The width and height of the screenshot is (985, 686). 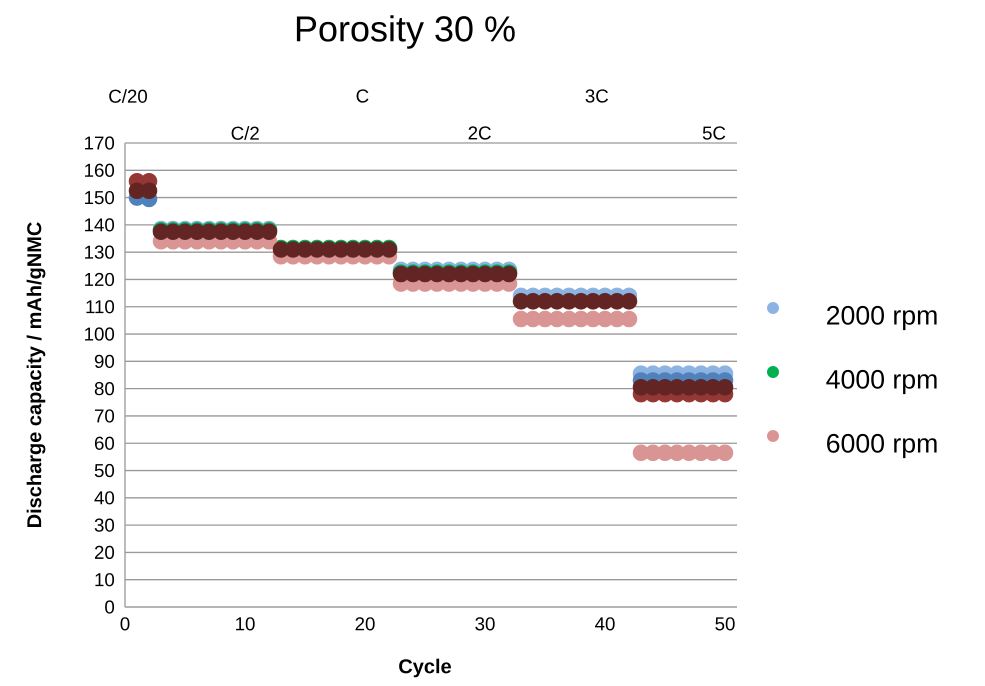 I want to click on y-tick-label: 130, so click(x=99, y=252).